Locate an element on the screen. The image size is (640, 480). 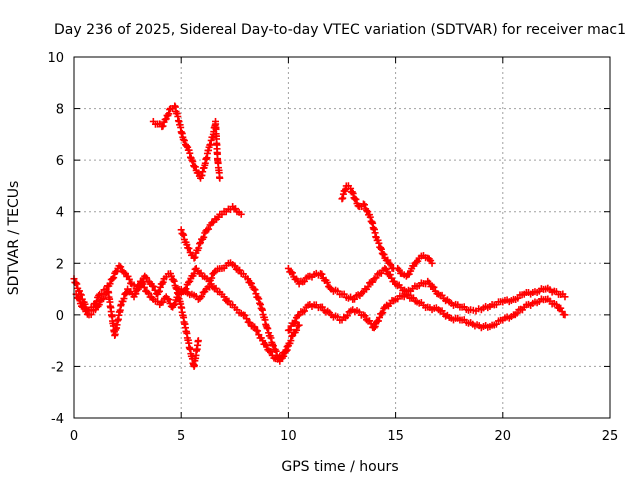
y-tick-label: -4 is located at coordinates (57, 419).